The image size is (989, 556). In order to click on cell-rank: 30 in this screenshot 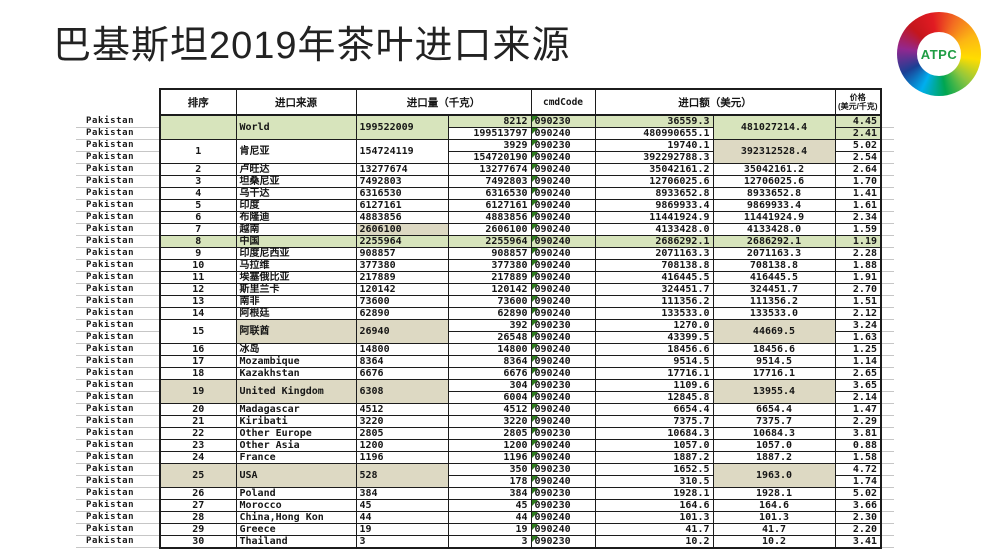, I will do `click(198, 542)`.